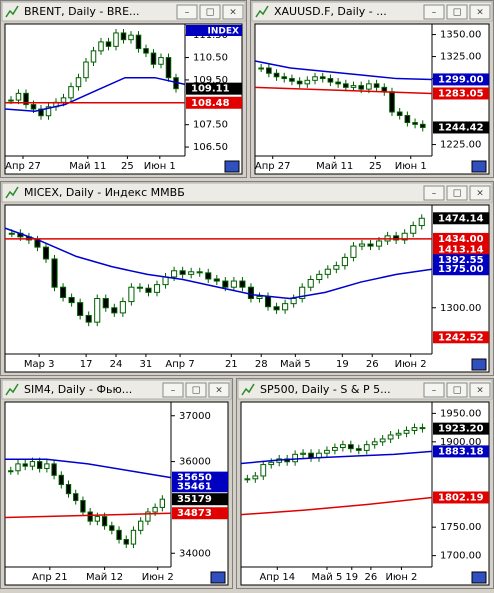 Image resolution: width=494 pixels, height=593 pixels. What do you see at coordinates (461, 497) in the screenshot?
I see `price-tag-label: 1802.19` at bounding box center [461, 497].